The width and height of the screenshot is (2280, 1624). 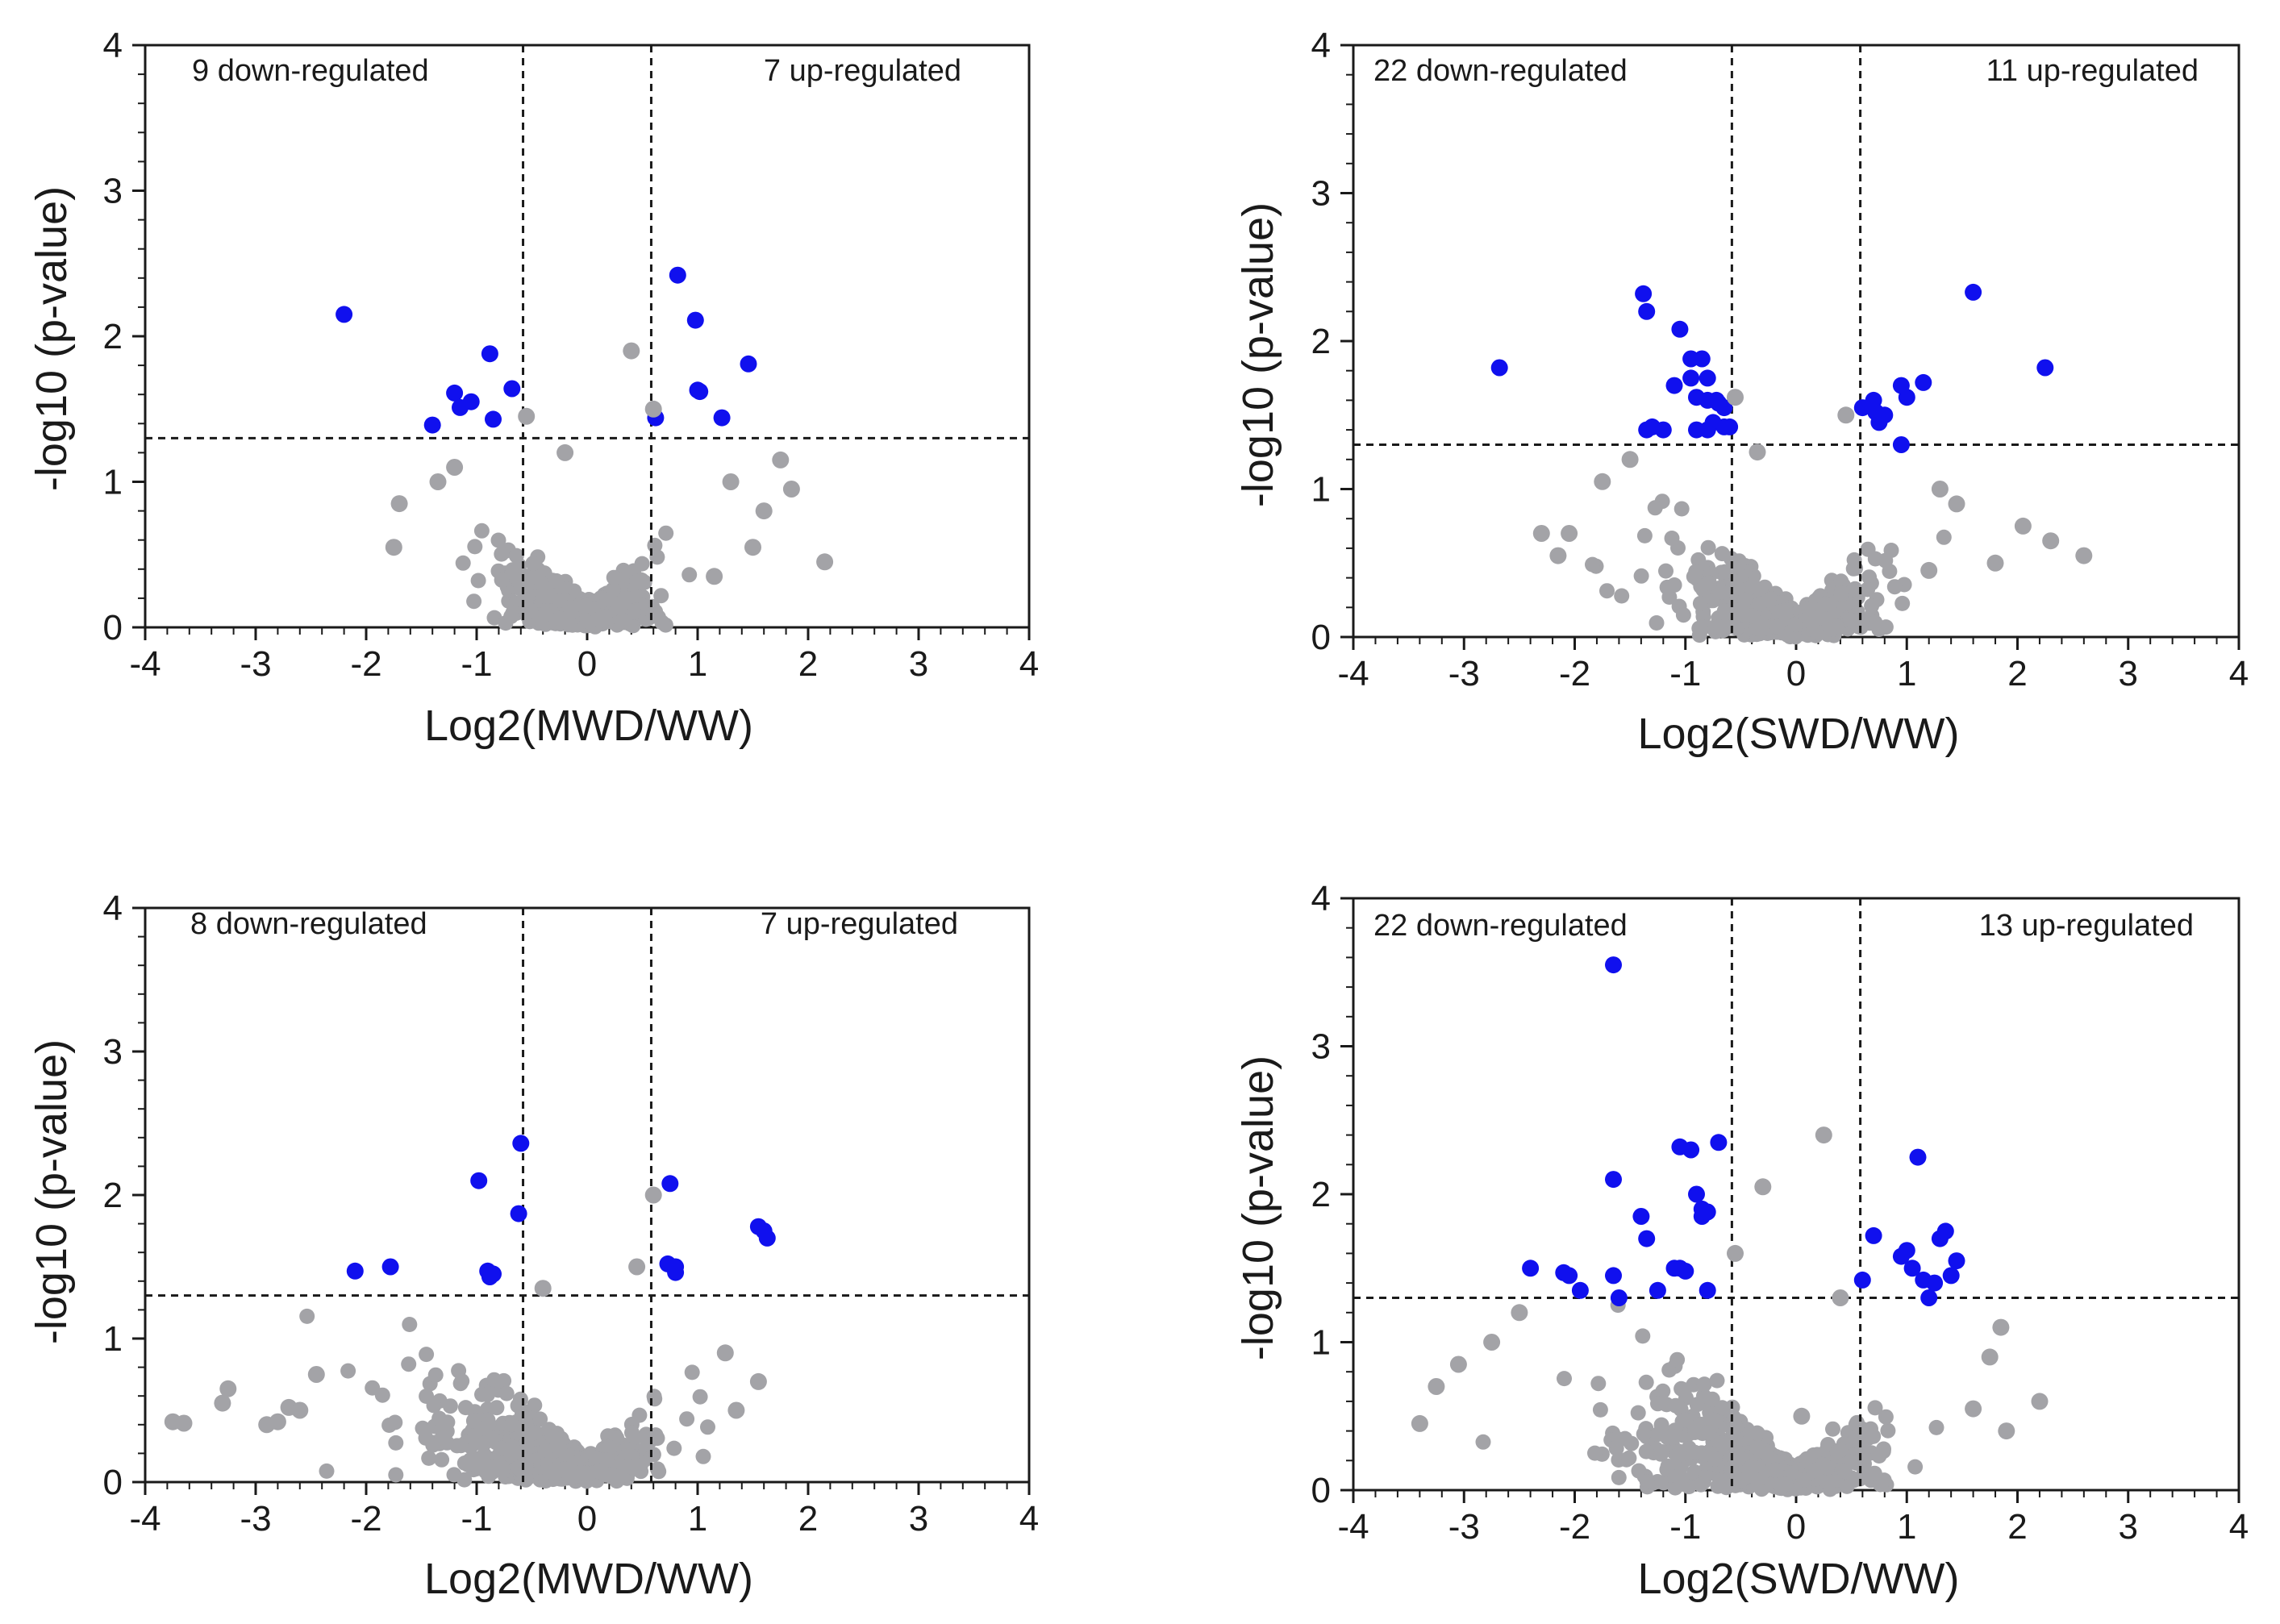 What do you see at coordinates (1321, 1194) in the screenshot?
I see `y-tick-label: 2` at bounding box center [1321, 1194].